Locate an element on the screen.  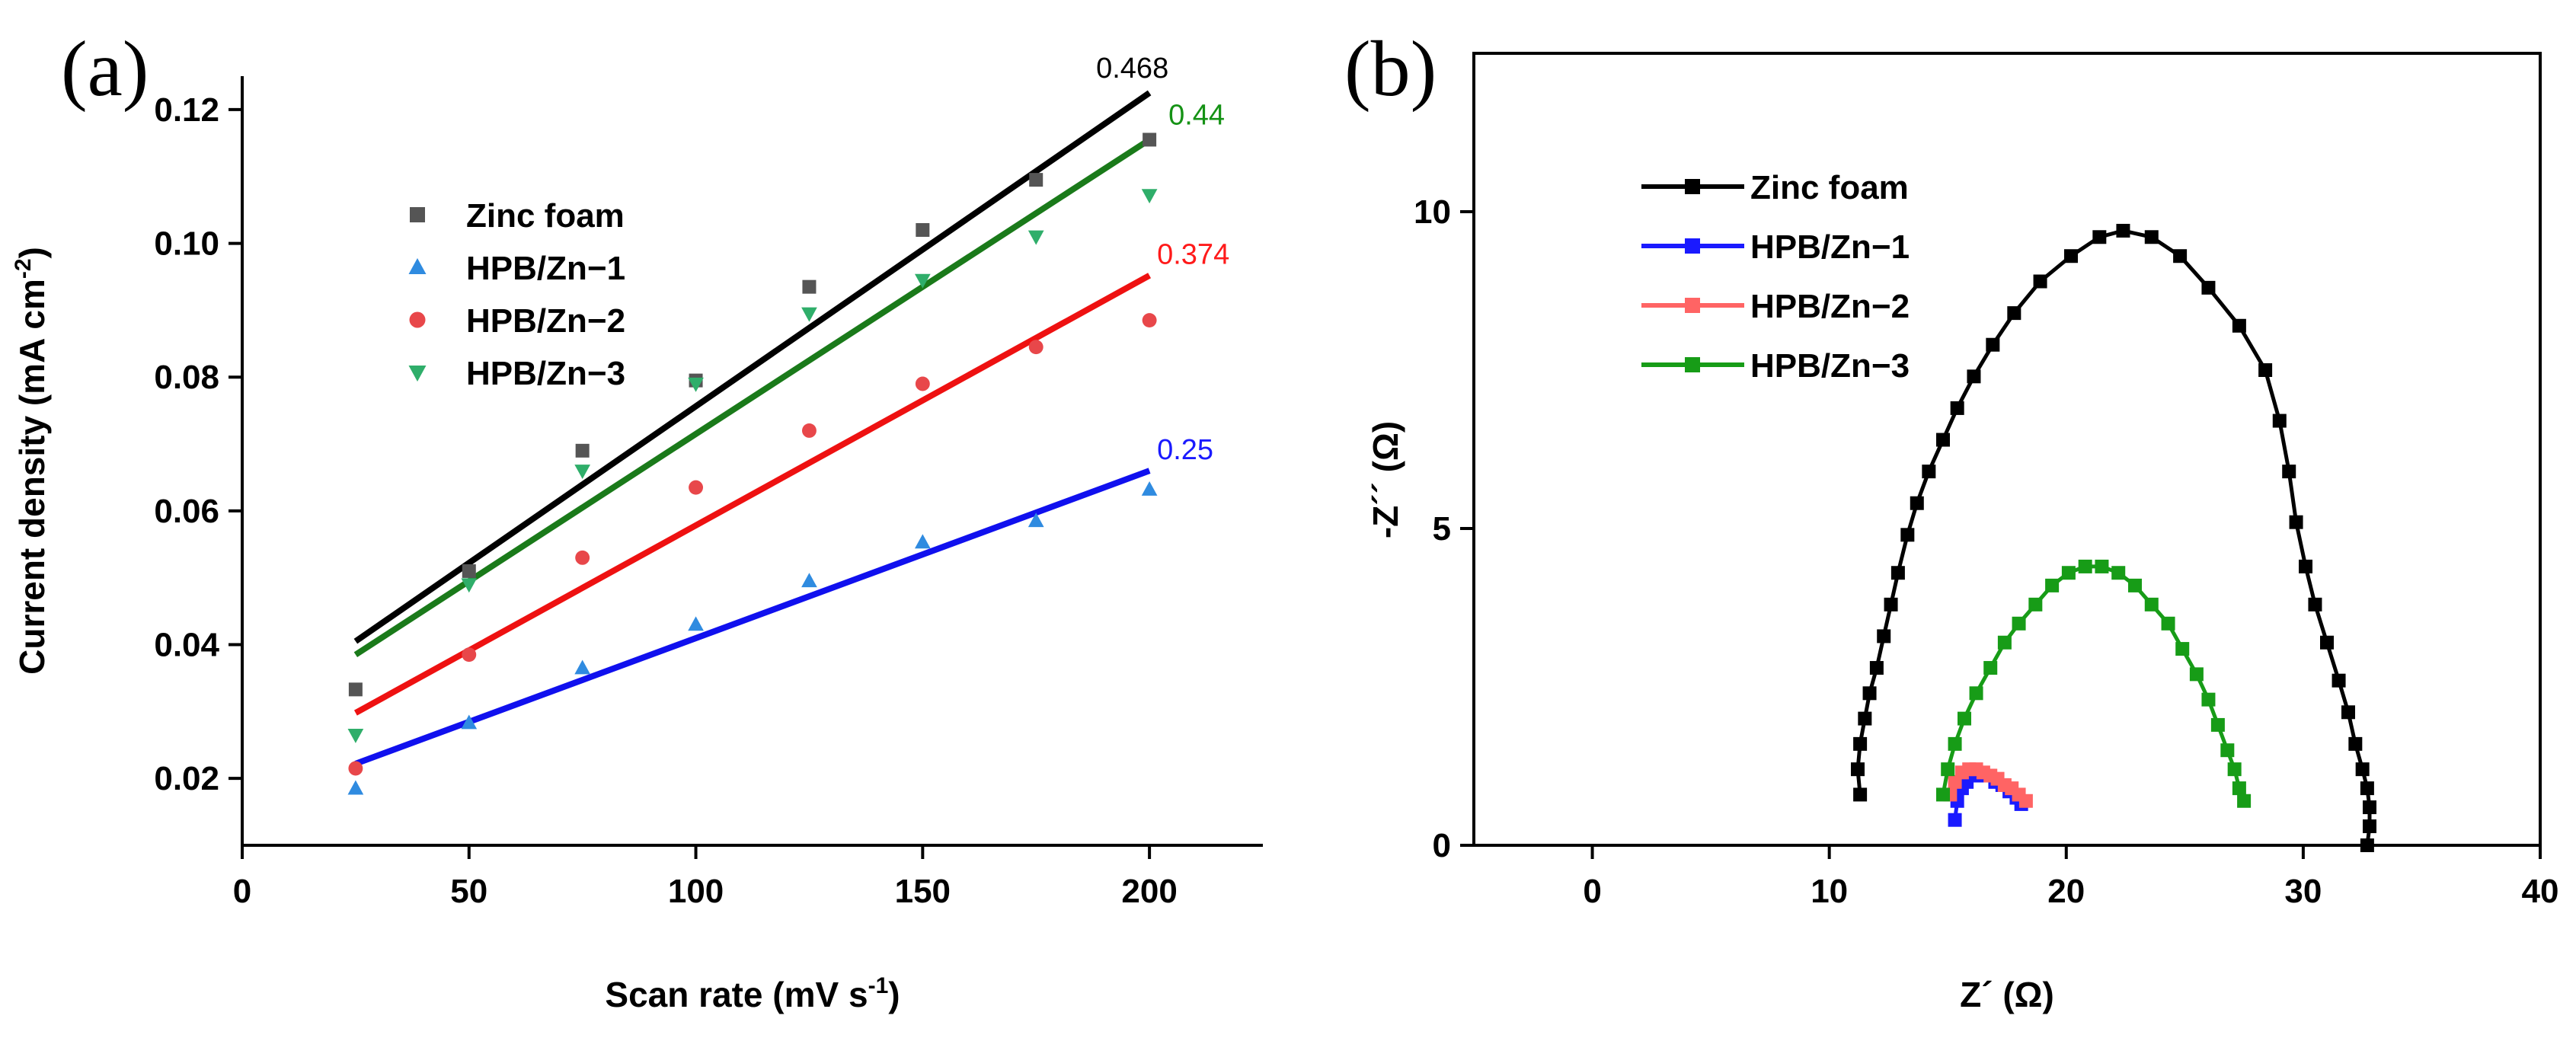
panel-a-y-tick-label: 0.04 is located at coordinates (186, 645).